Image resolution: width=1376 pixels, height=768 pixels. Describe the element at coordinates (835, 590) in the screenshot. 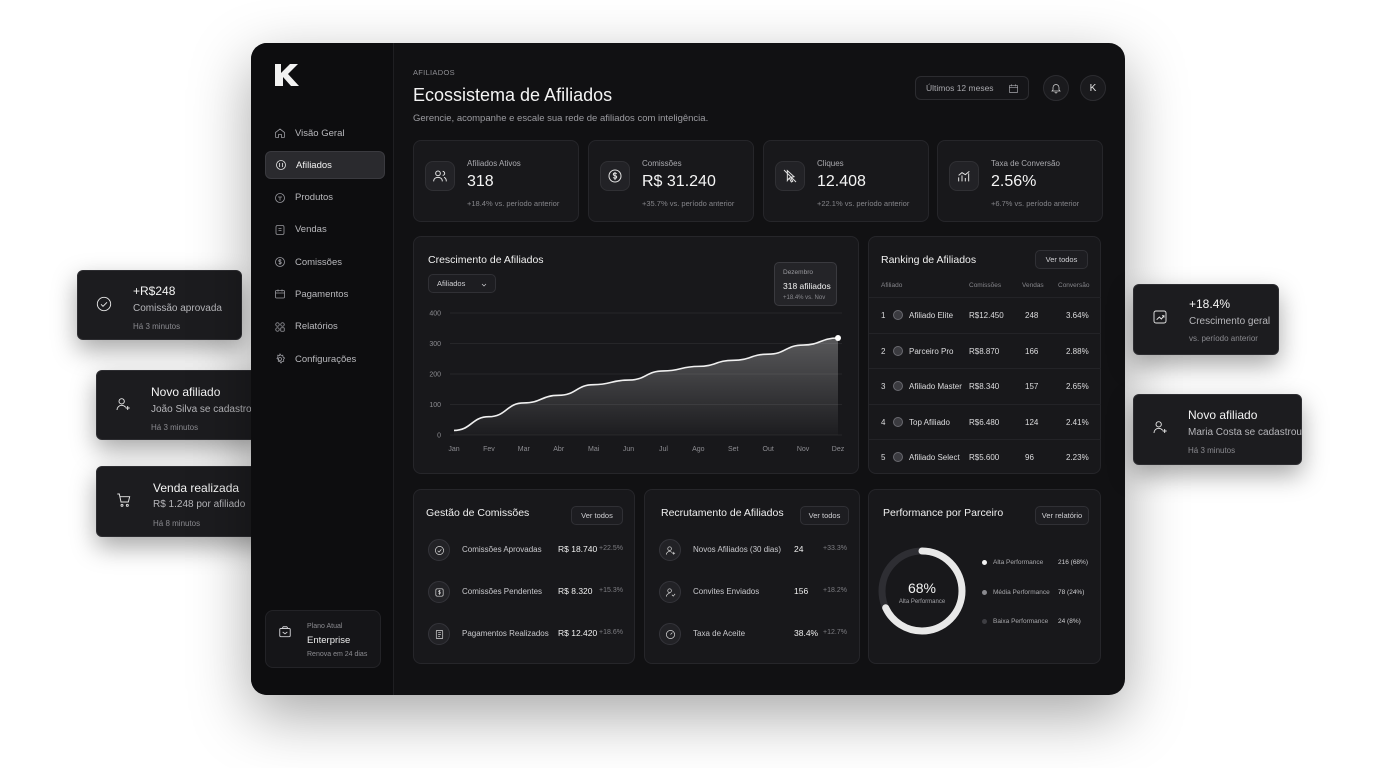

I see `row-delta: +18.2%` at that location.